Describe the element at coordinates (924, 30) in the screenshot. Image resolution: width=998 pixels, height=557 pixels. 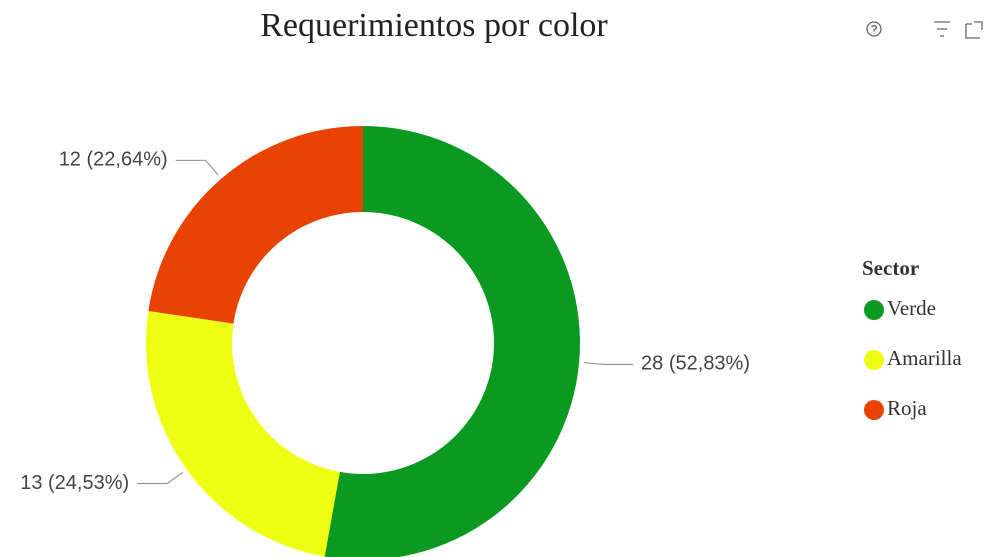
I see `toolbar` at that location.